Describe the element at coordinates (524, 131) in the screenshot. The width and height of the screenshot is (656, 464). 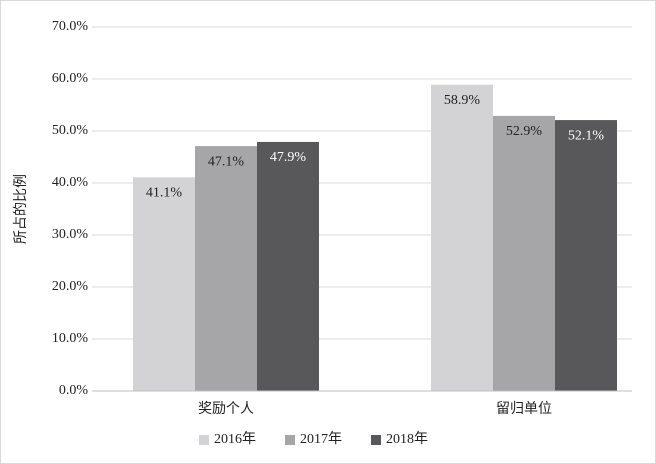
I see `value-label: 52.9%` at that location.